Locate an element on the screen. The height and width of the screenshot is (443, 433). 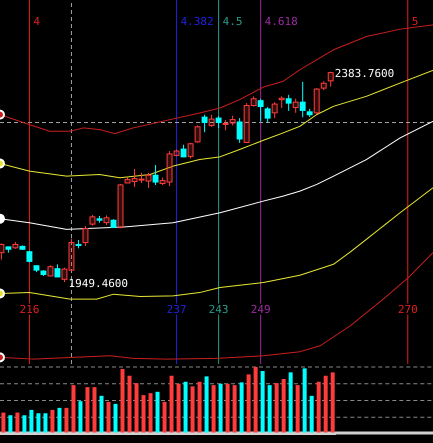
annotation: 4.5 is located at coordinates (232, 21).